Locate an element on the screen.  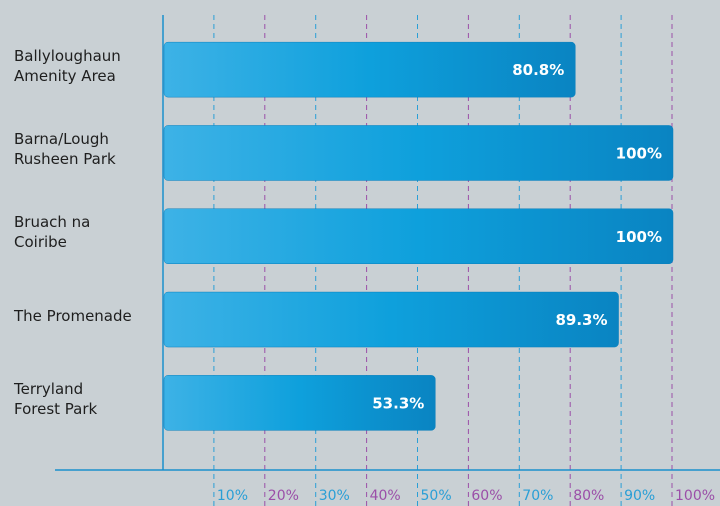
x-tick-label: 10% is located at coordinates (232, 496).